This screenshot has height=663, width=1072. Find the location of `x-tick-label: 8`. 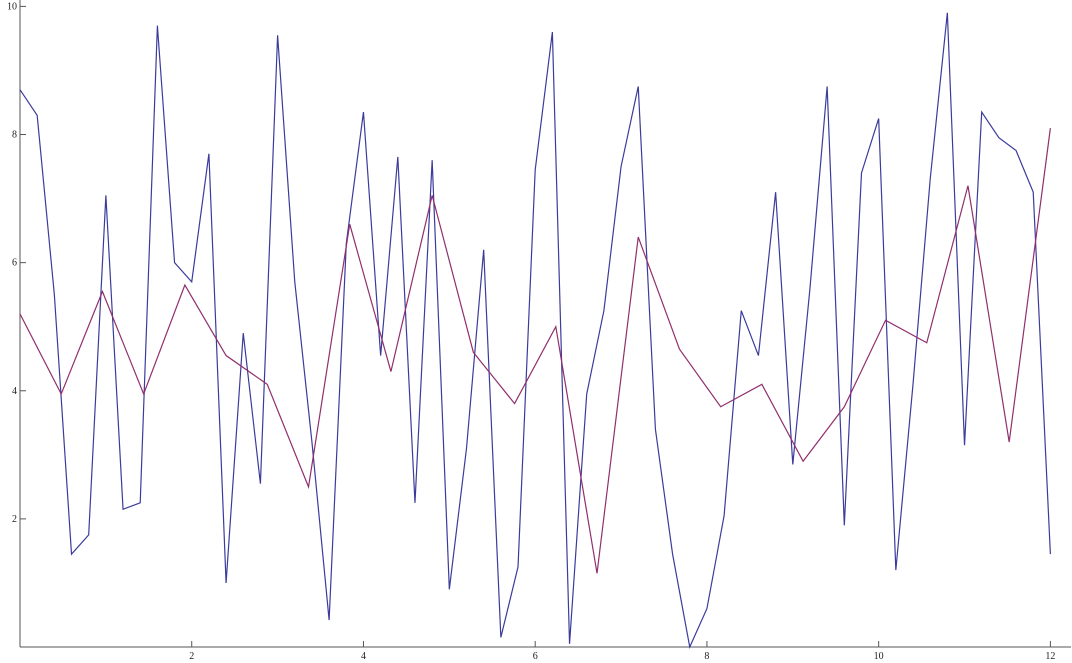

x-tick-label: 8 is located at coordinates (706, 656).